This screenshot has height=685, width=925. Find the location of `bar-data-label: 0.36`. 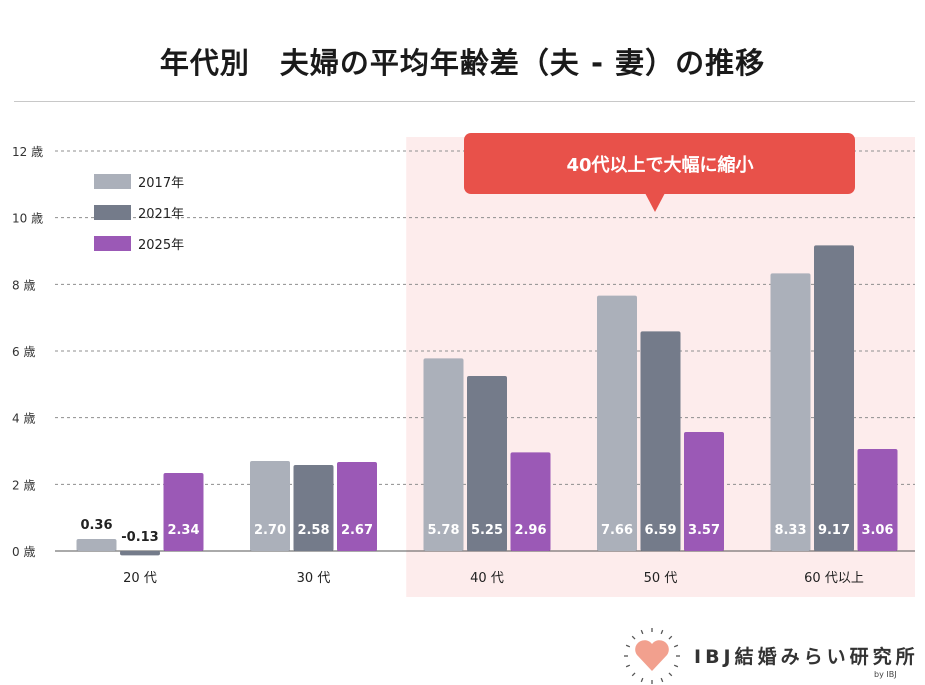

bar-data-label: 0.36 is located at coordinates (96, 525).